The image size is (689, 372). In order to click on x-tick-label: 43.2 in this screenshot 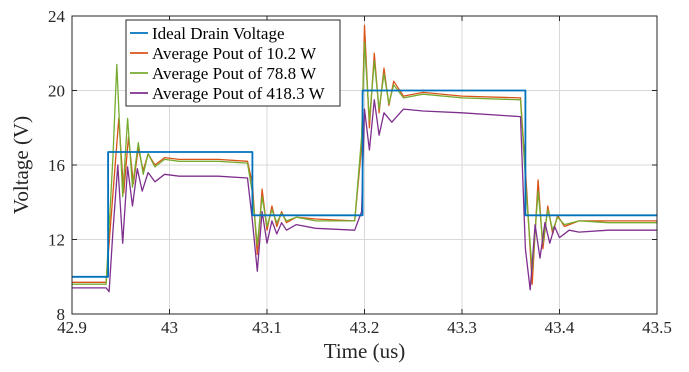, I will do `click(365, 327)`.